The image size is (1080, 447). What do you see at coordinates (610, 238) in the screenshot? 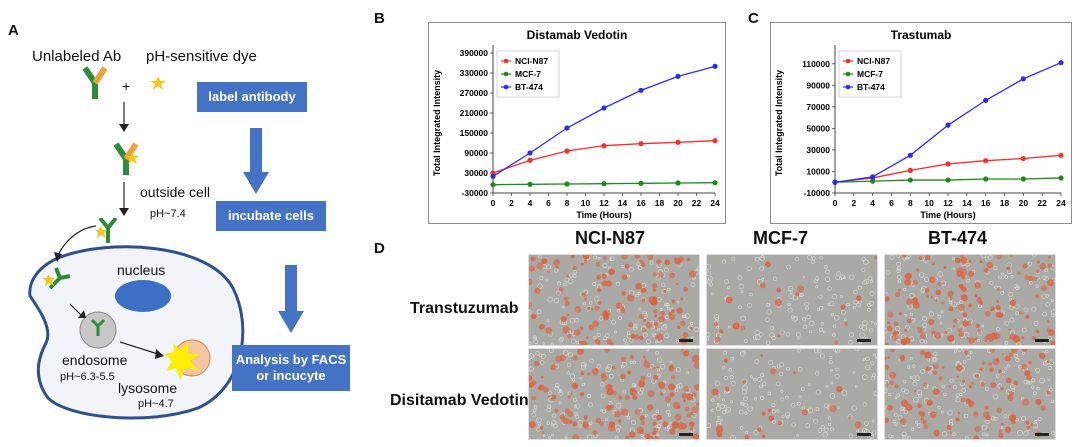
I see `column-title-nci-n87: NCI-N87` at bounding box center [610, 238].